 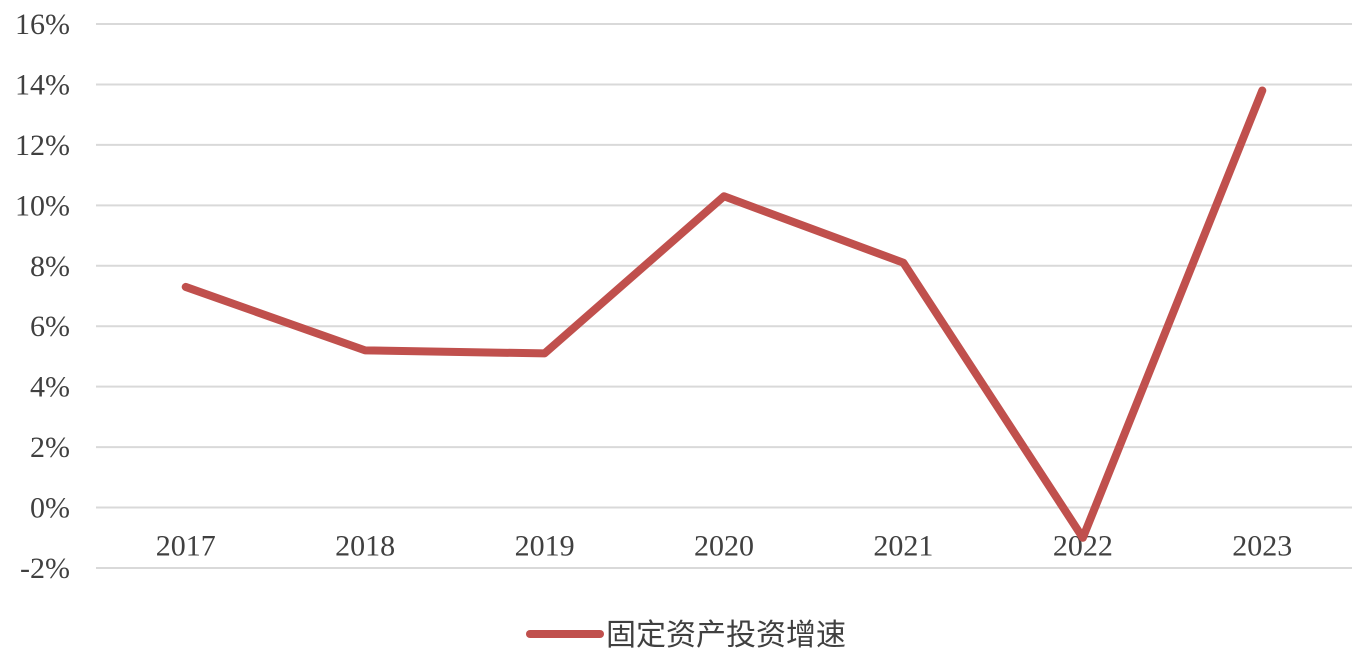 I want to click on y-tick-label: 4%, so click(x=50, y=387).